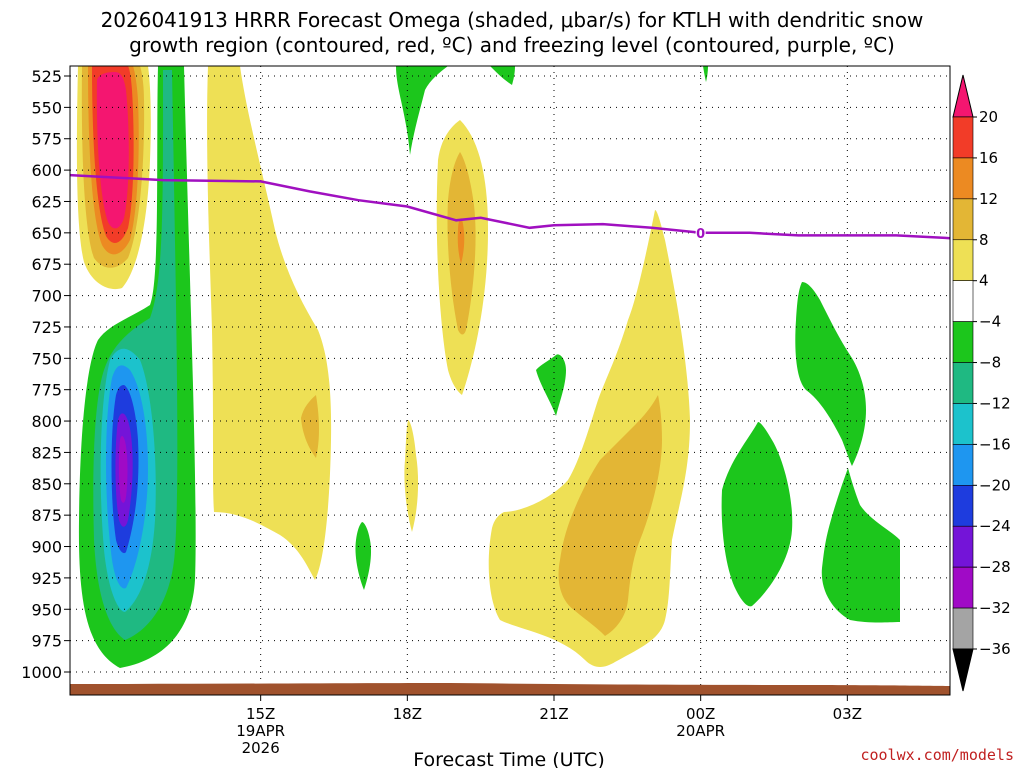 Image resolution: width=1024 pixels, height=768 pixels. Describe the element at coordinates (963, 670) in the screenshot. I see `colorbar-bottom-arrow` at that location.